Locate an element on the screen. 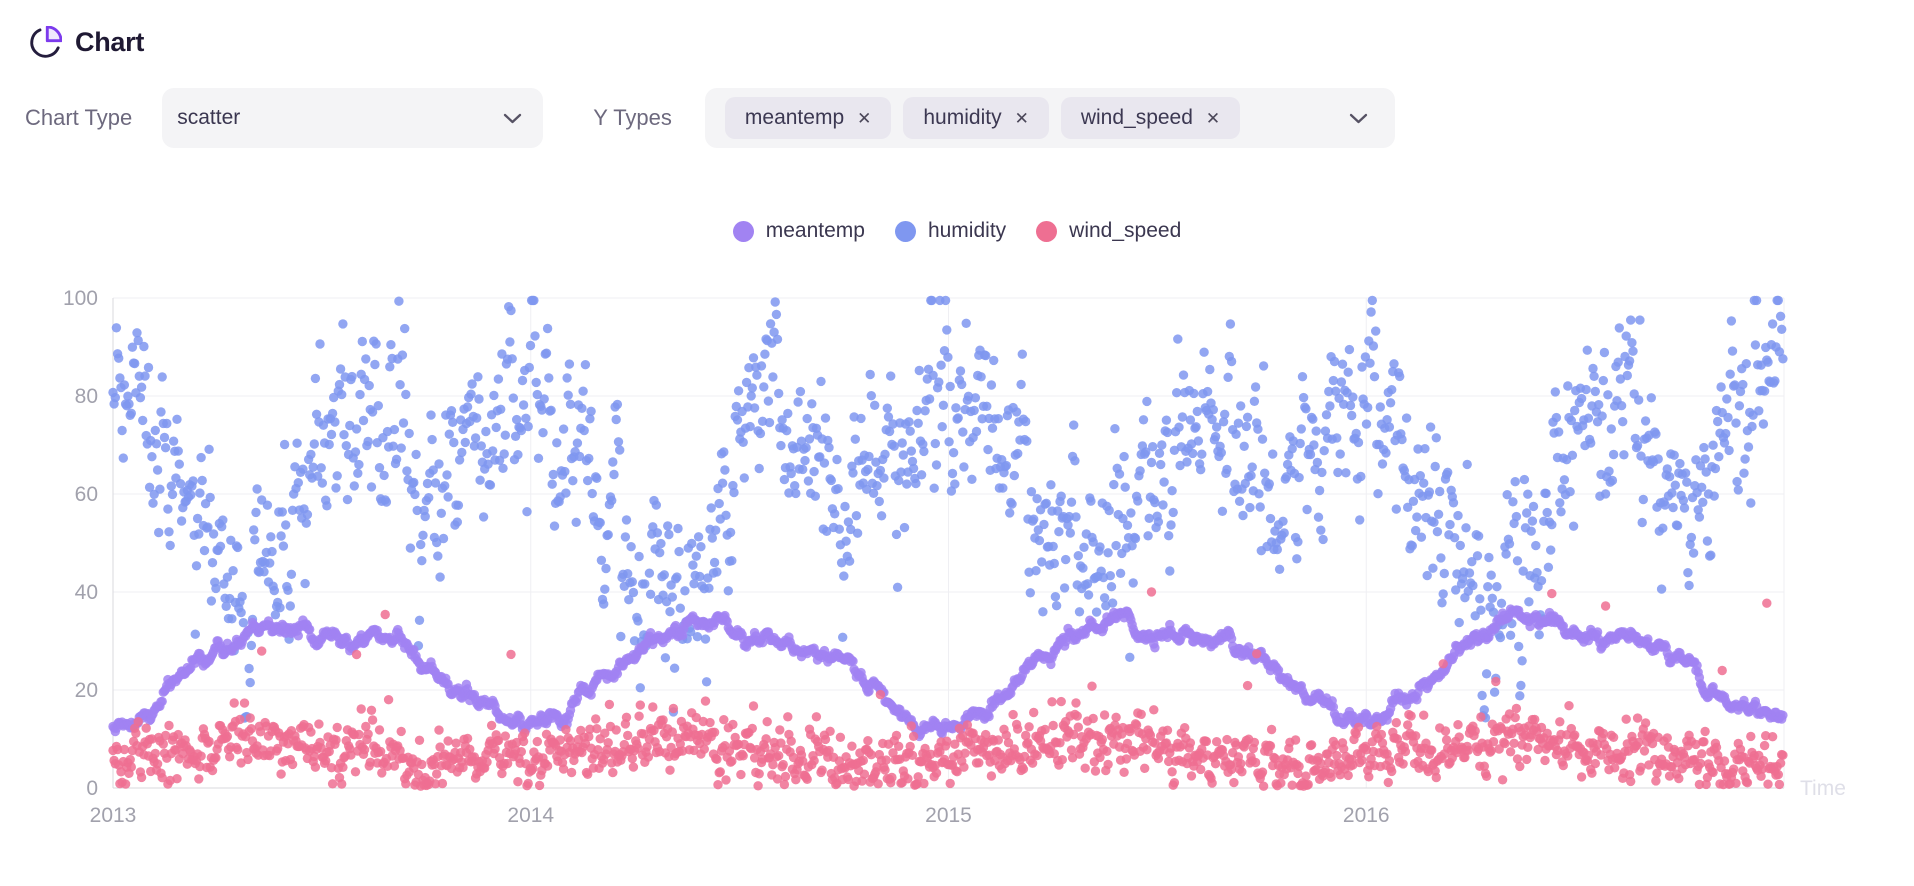 The image size is (1914, 886). y-types-select: meantemp ✕ humidity ✕ wind_speed ✕ is located at coordinates (1049, 118).